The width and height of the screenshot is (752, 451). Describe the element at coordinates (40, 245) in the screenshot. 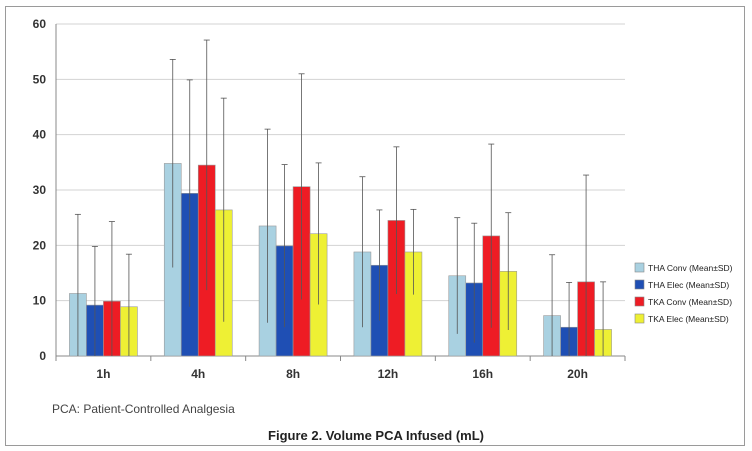

I see `y-tick-label: 20` at that location.